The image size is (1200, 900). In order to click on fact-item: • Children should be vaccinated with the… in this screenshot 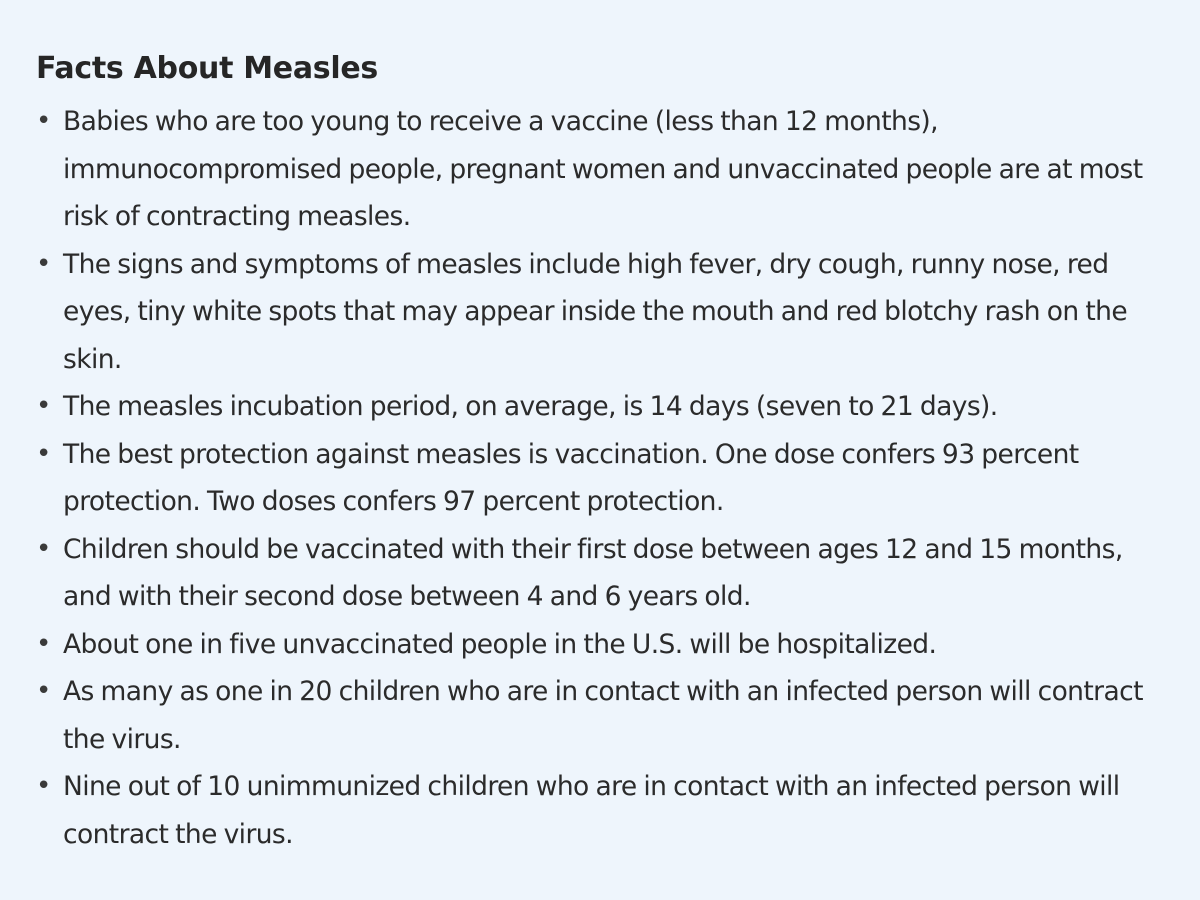, I will do `click(603, 573)`.